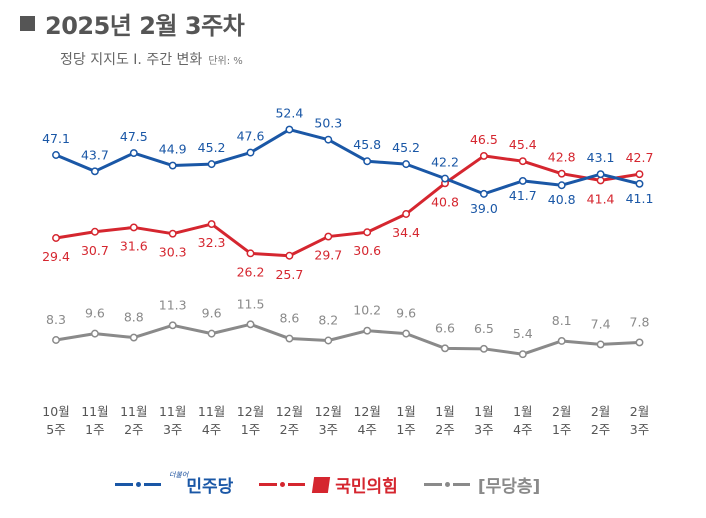 This screenshot has height=518, width=706. What do you see at coordinates (484, 139) in the screenshot?
I see `data-label-ppp: 46.5` at bounding box center [484, 139].